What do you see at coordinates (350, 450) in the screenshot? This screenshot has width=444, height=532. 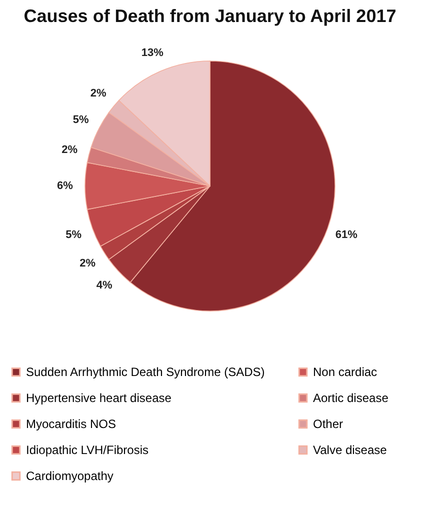 I see `legend-label: Valve disease` at bounding box center [350, 450].